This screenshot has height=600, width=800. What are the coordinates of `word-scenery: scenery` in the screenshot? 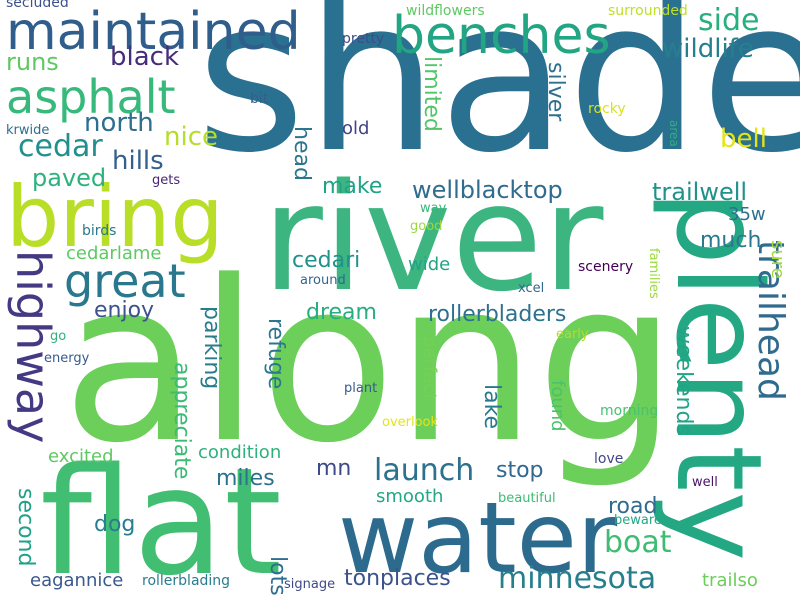 It's located at (606, 267).